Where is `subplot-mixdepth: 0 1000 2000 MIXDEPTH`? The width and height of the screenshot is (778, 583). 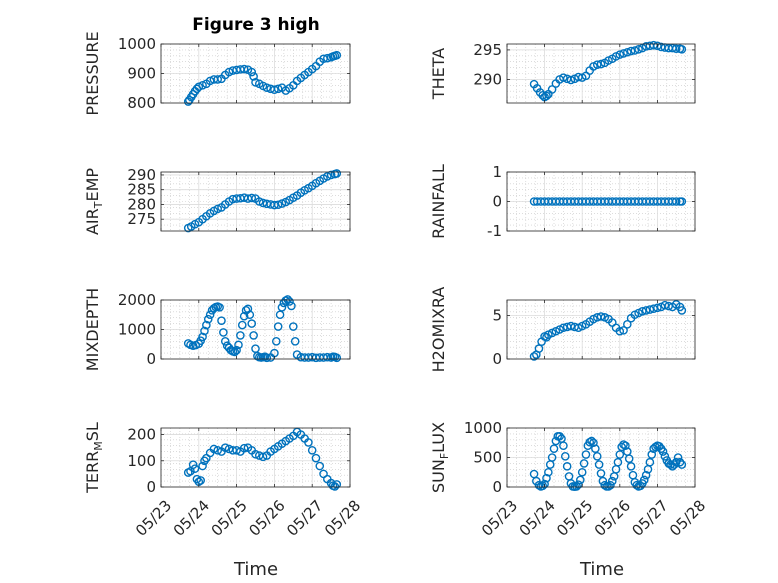 subplot-mixdepth: 0 1000 2000 MIXDEPTH is located at coordinates (217, 329).